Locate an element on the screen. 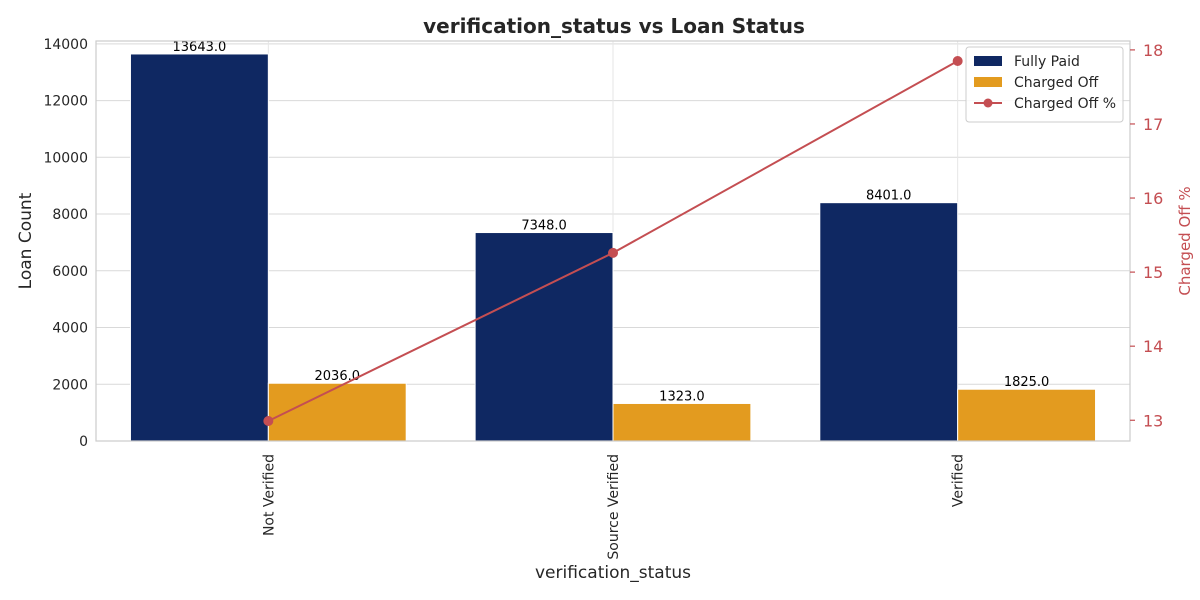 This screenshot has width=1200, height=600. y-tick-label: 0 is located at coordinates (83, 442).